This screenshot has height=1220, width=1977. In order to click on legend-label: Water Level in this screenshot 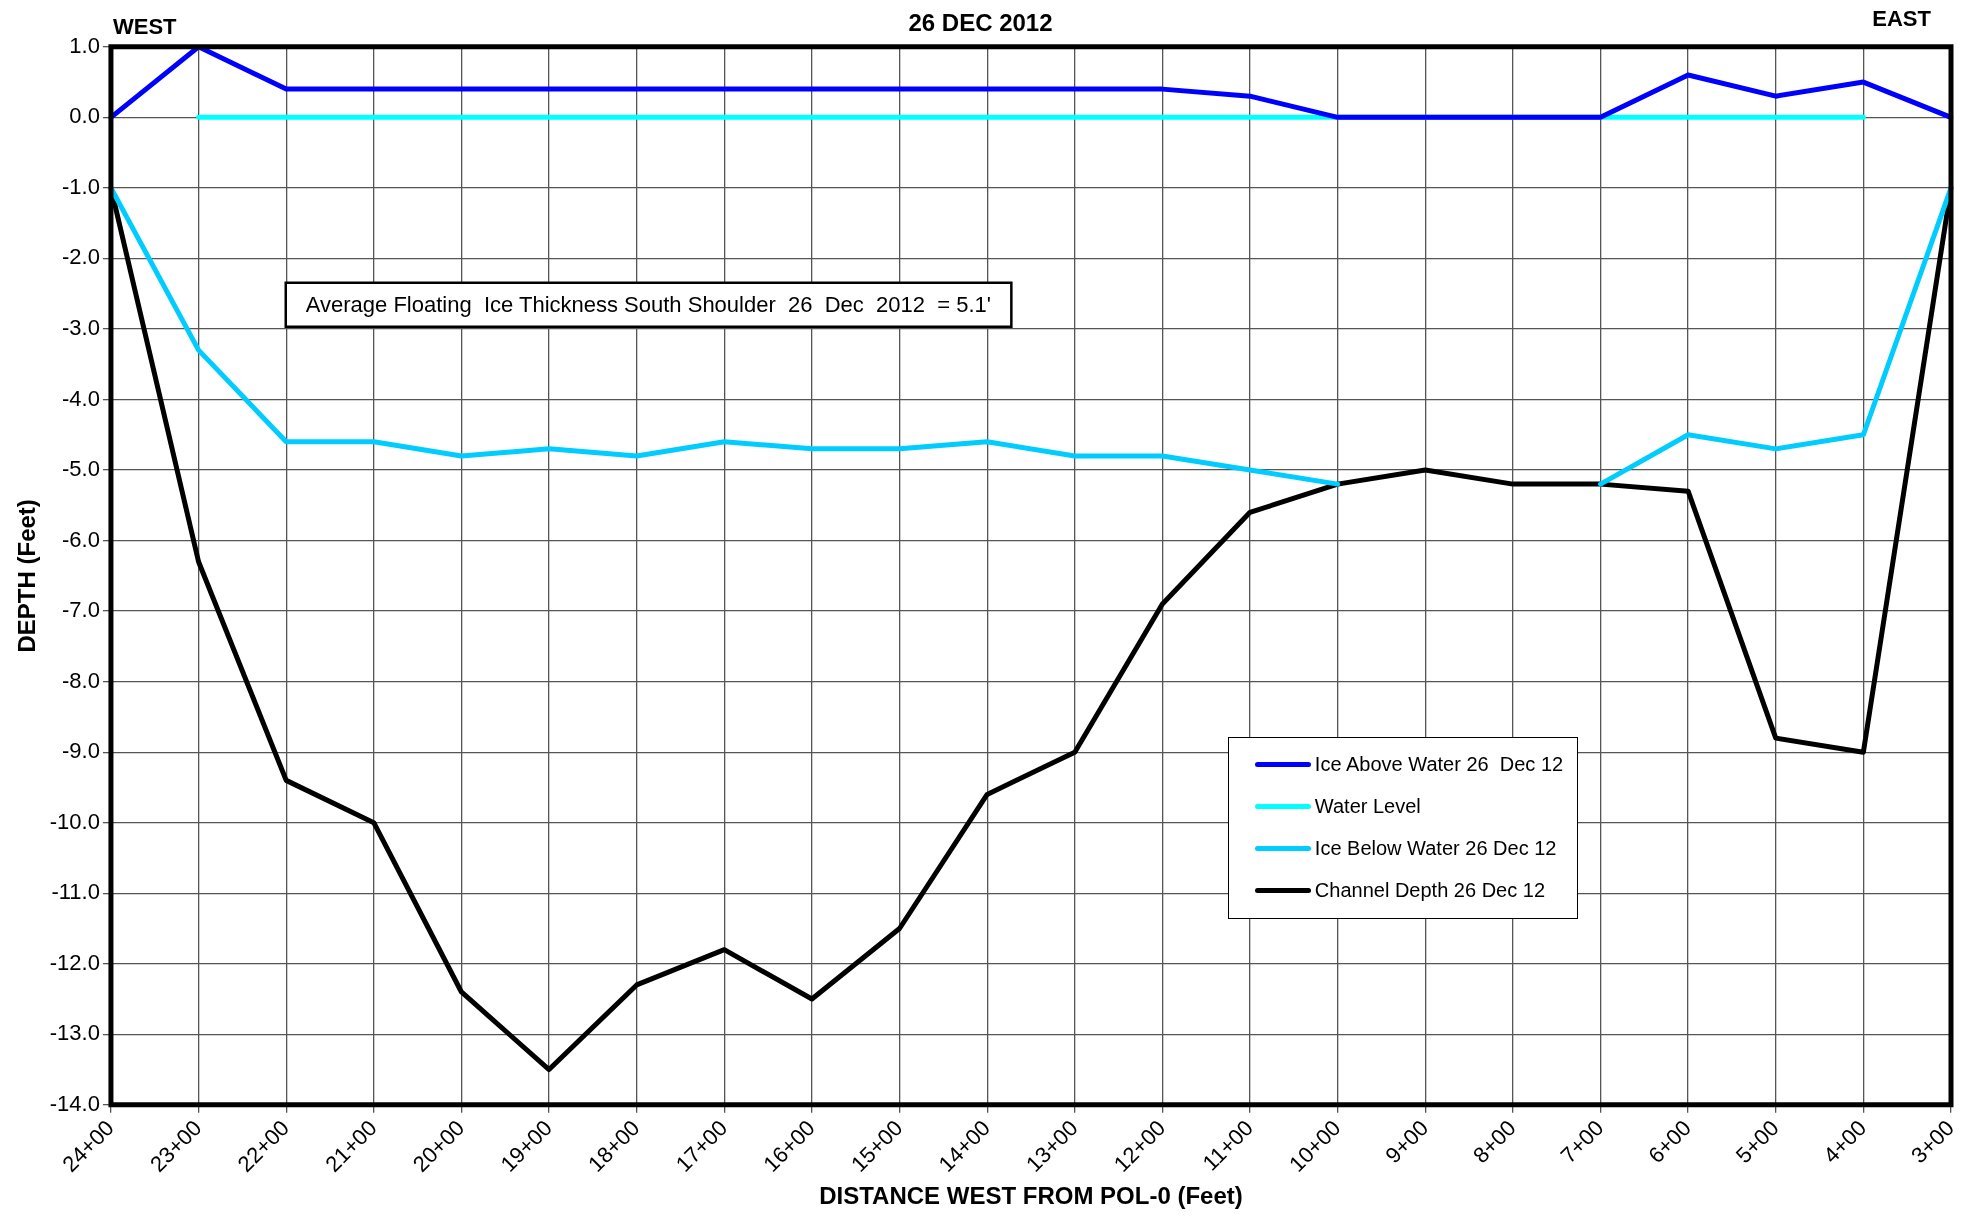, I will do `click(1367, 807)`.